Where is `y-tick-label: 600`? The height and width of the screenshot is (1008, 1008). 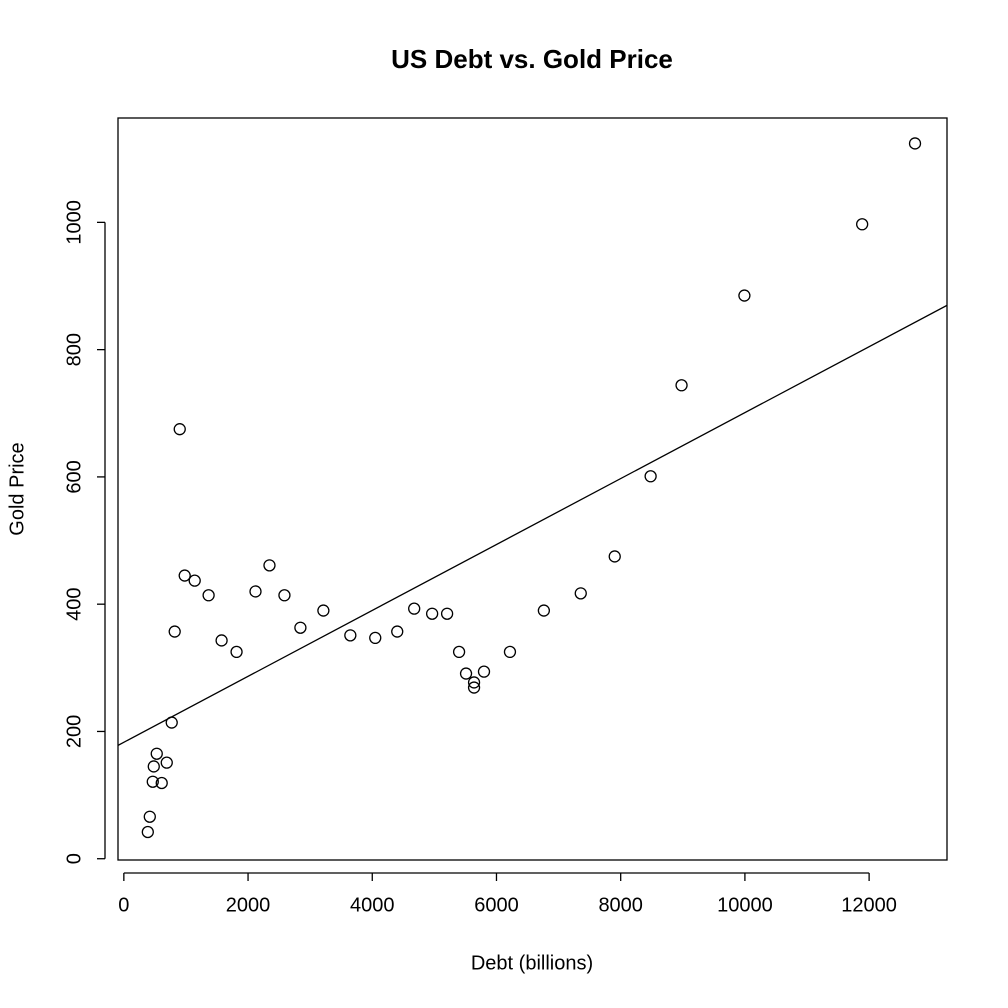 y-tick-label: 600 is located at coordinates (74, 476).